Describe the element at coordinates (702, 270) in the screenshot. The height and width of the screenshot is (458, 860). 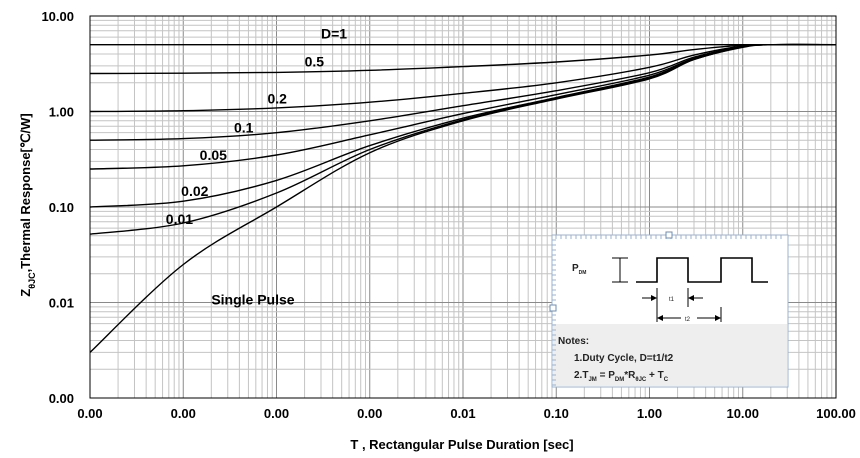
I see `pulse-waveform` at that location.